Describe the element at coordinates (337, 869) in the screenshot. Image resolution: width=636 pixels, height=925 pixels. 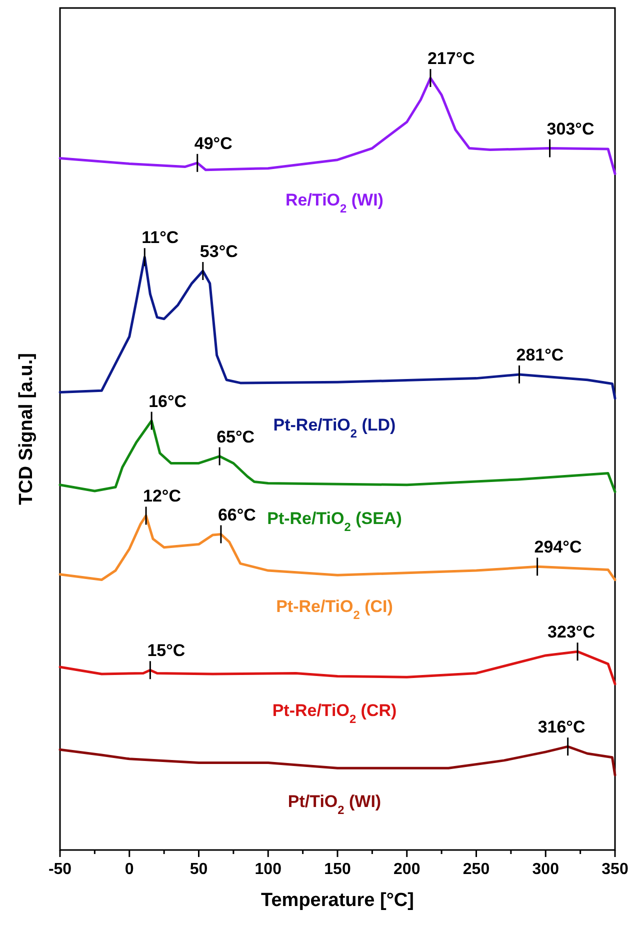
I see `x-tick-label: 150` at that location.